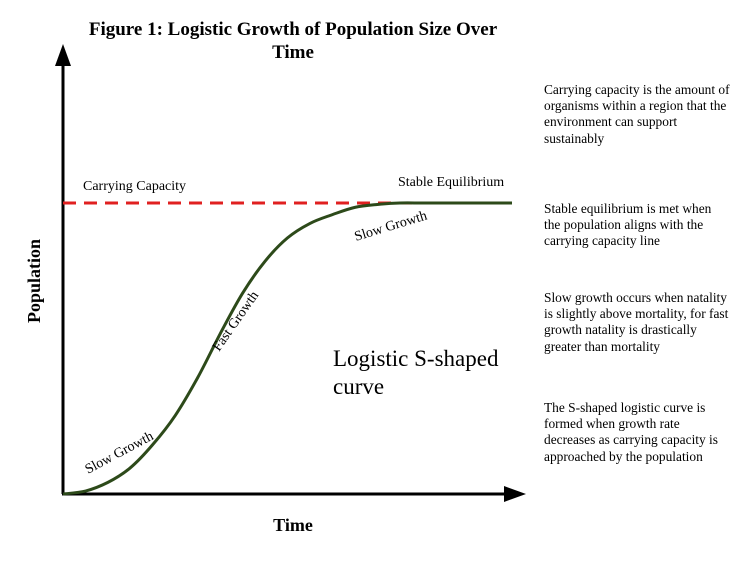  I want to click on chart-title-line-2: Time, so click(293, 52).